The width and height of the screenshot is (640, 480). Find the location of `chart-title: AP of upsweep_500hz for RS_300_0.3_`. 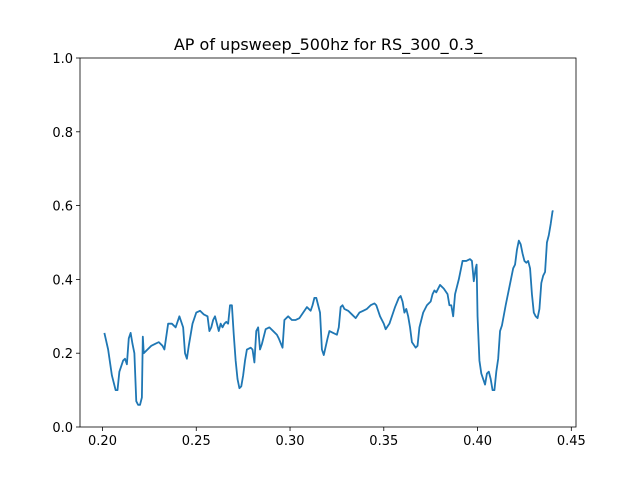

chart-title: AP of upsweep_500hz for RS_300_0.3_ is located at coordinates (328, 45).